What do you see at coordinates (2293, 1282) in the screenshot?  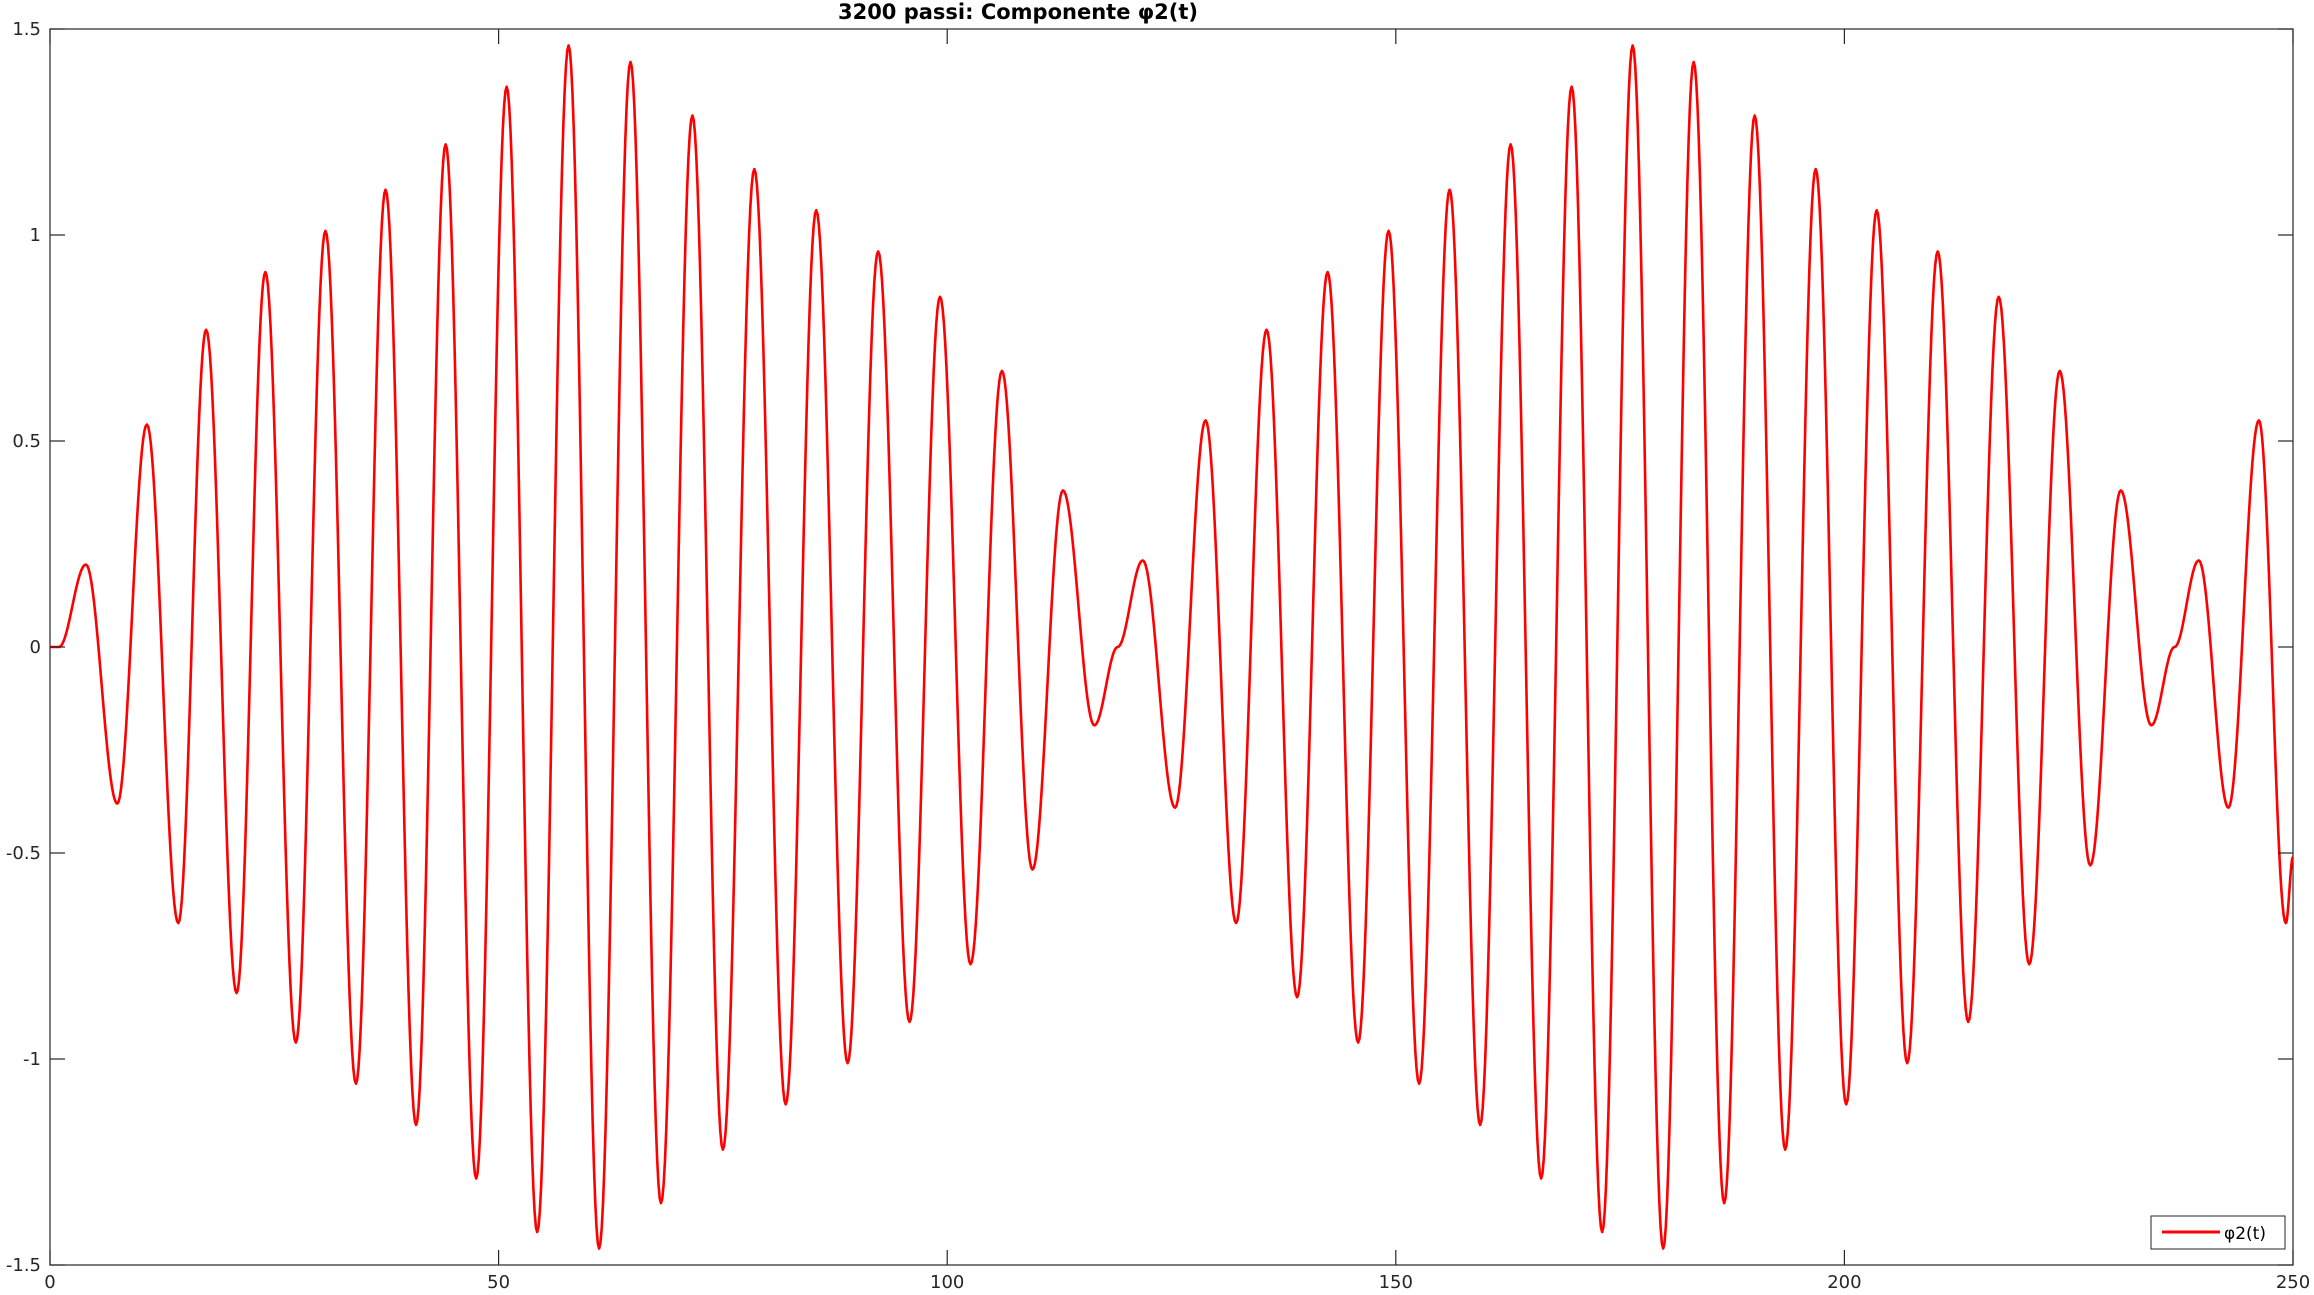 I see `x-tick-label: 250` at bounding box center [2293, 1282].